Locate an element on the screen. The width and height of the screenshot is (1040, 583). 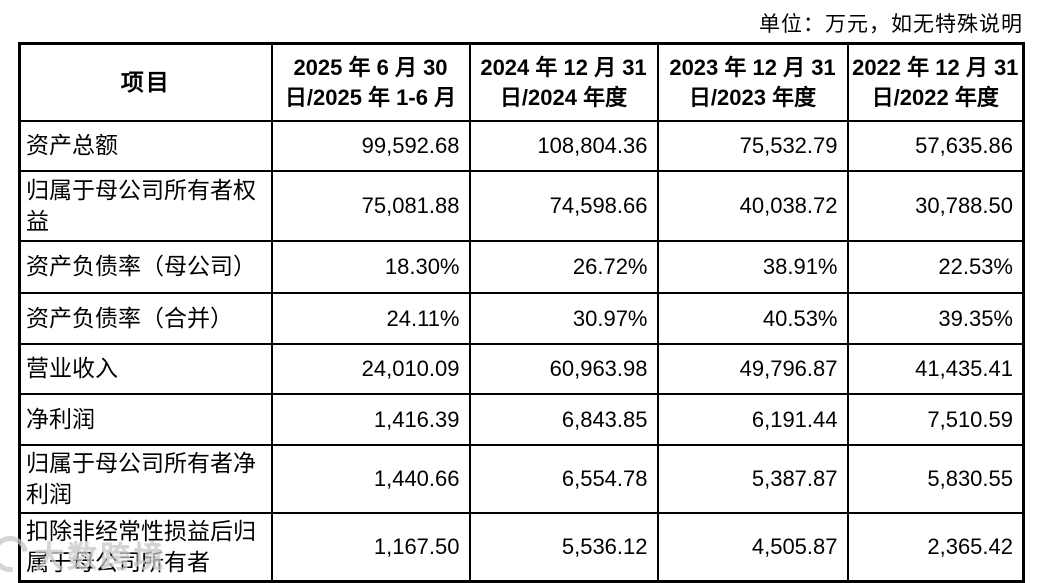
cell-value: 24.11% is located at coordinates (370, 318).